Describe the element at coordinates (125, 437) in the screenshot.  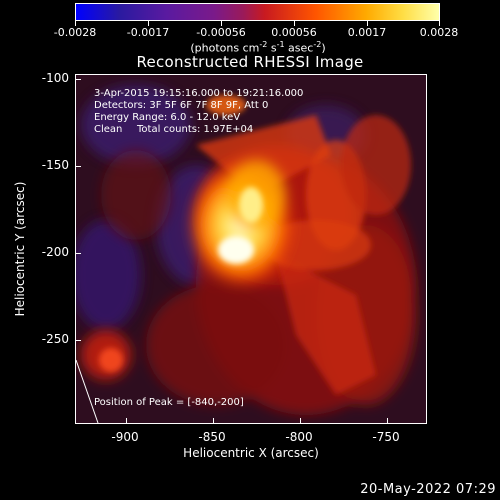
I see `x-tick-label: -900` at that location.